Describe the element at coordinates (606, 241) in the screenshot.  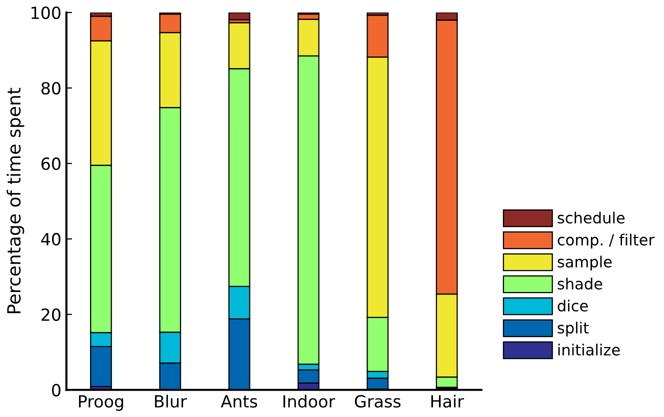
I see `legend-label: comp. / filter` at that location.